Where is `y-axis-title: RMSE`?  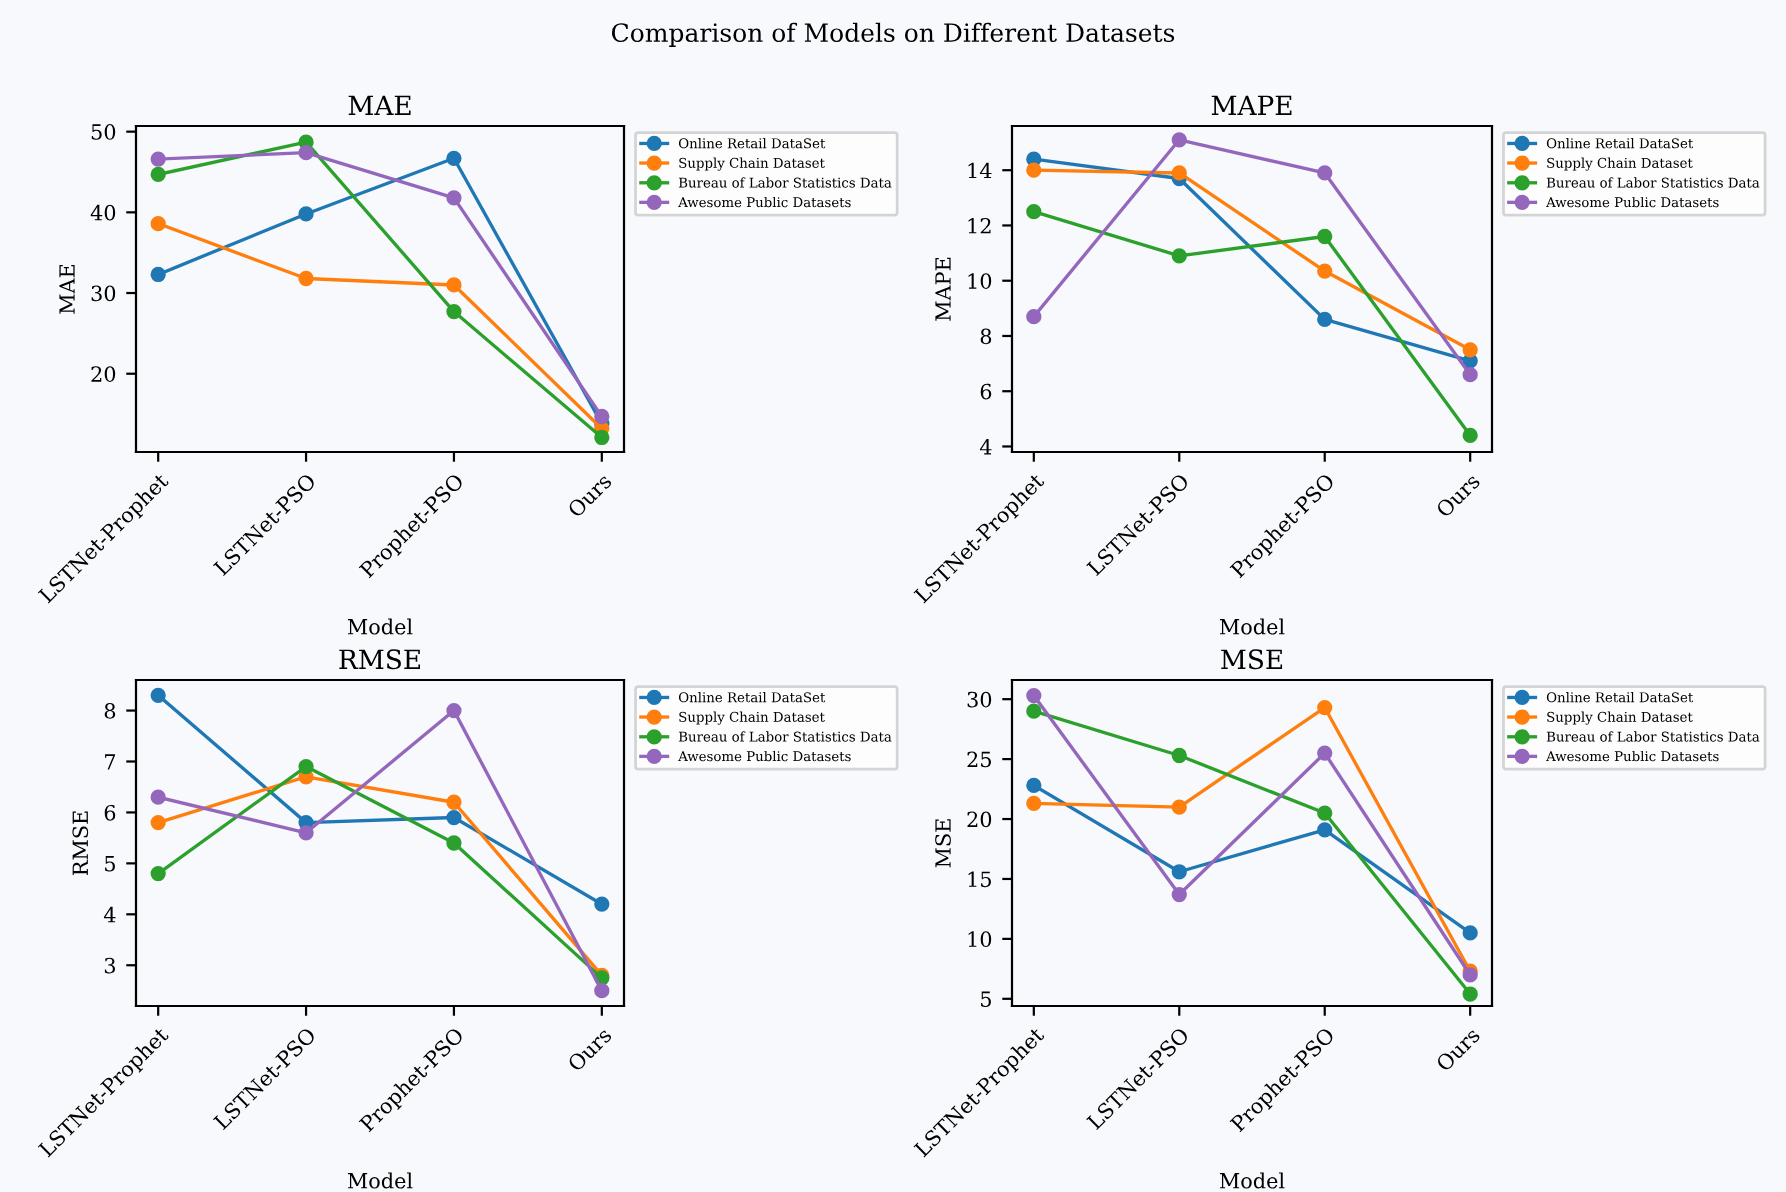
y-axis-title: RMSE is located at coordinates (80, 843).